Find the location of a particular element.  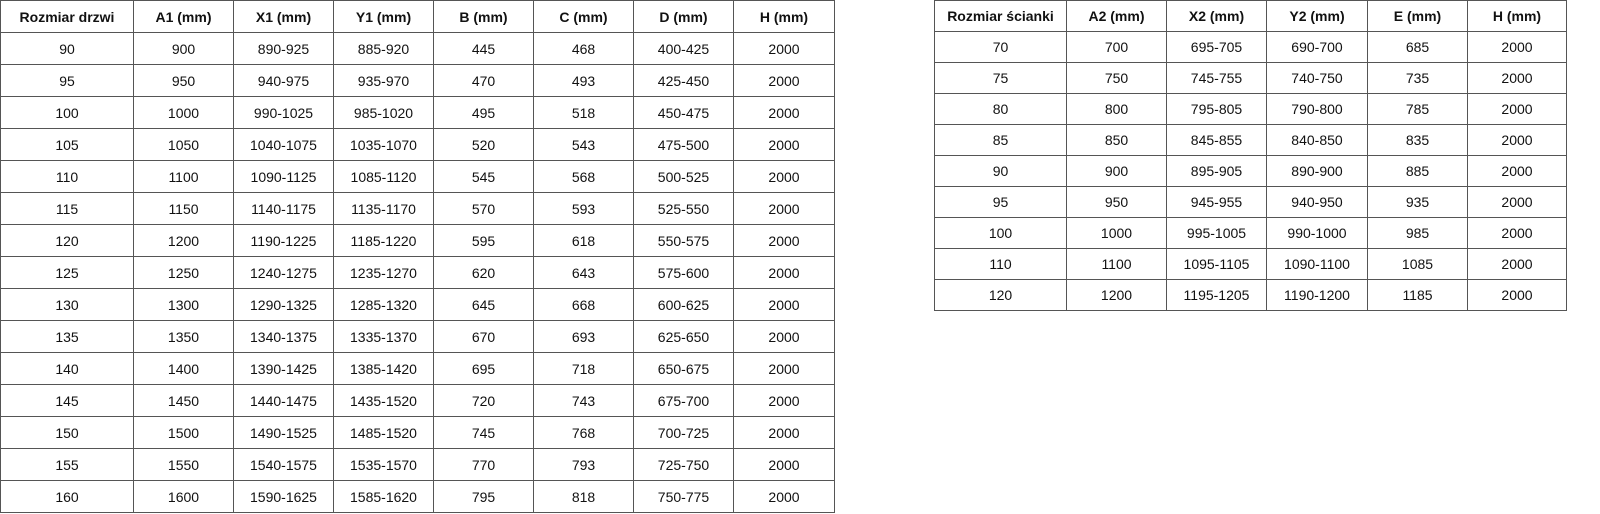

table-row: 100 1000 990-1025 985-1020 495 518 450-475 2000 is located at coordinates (417, 112).